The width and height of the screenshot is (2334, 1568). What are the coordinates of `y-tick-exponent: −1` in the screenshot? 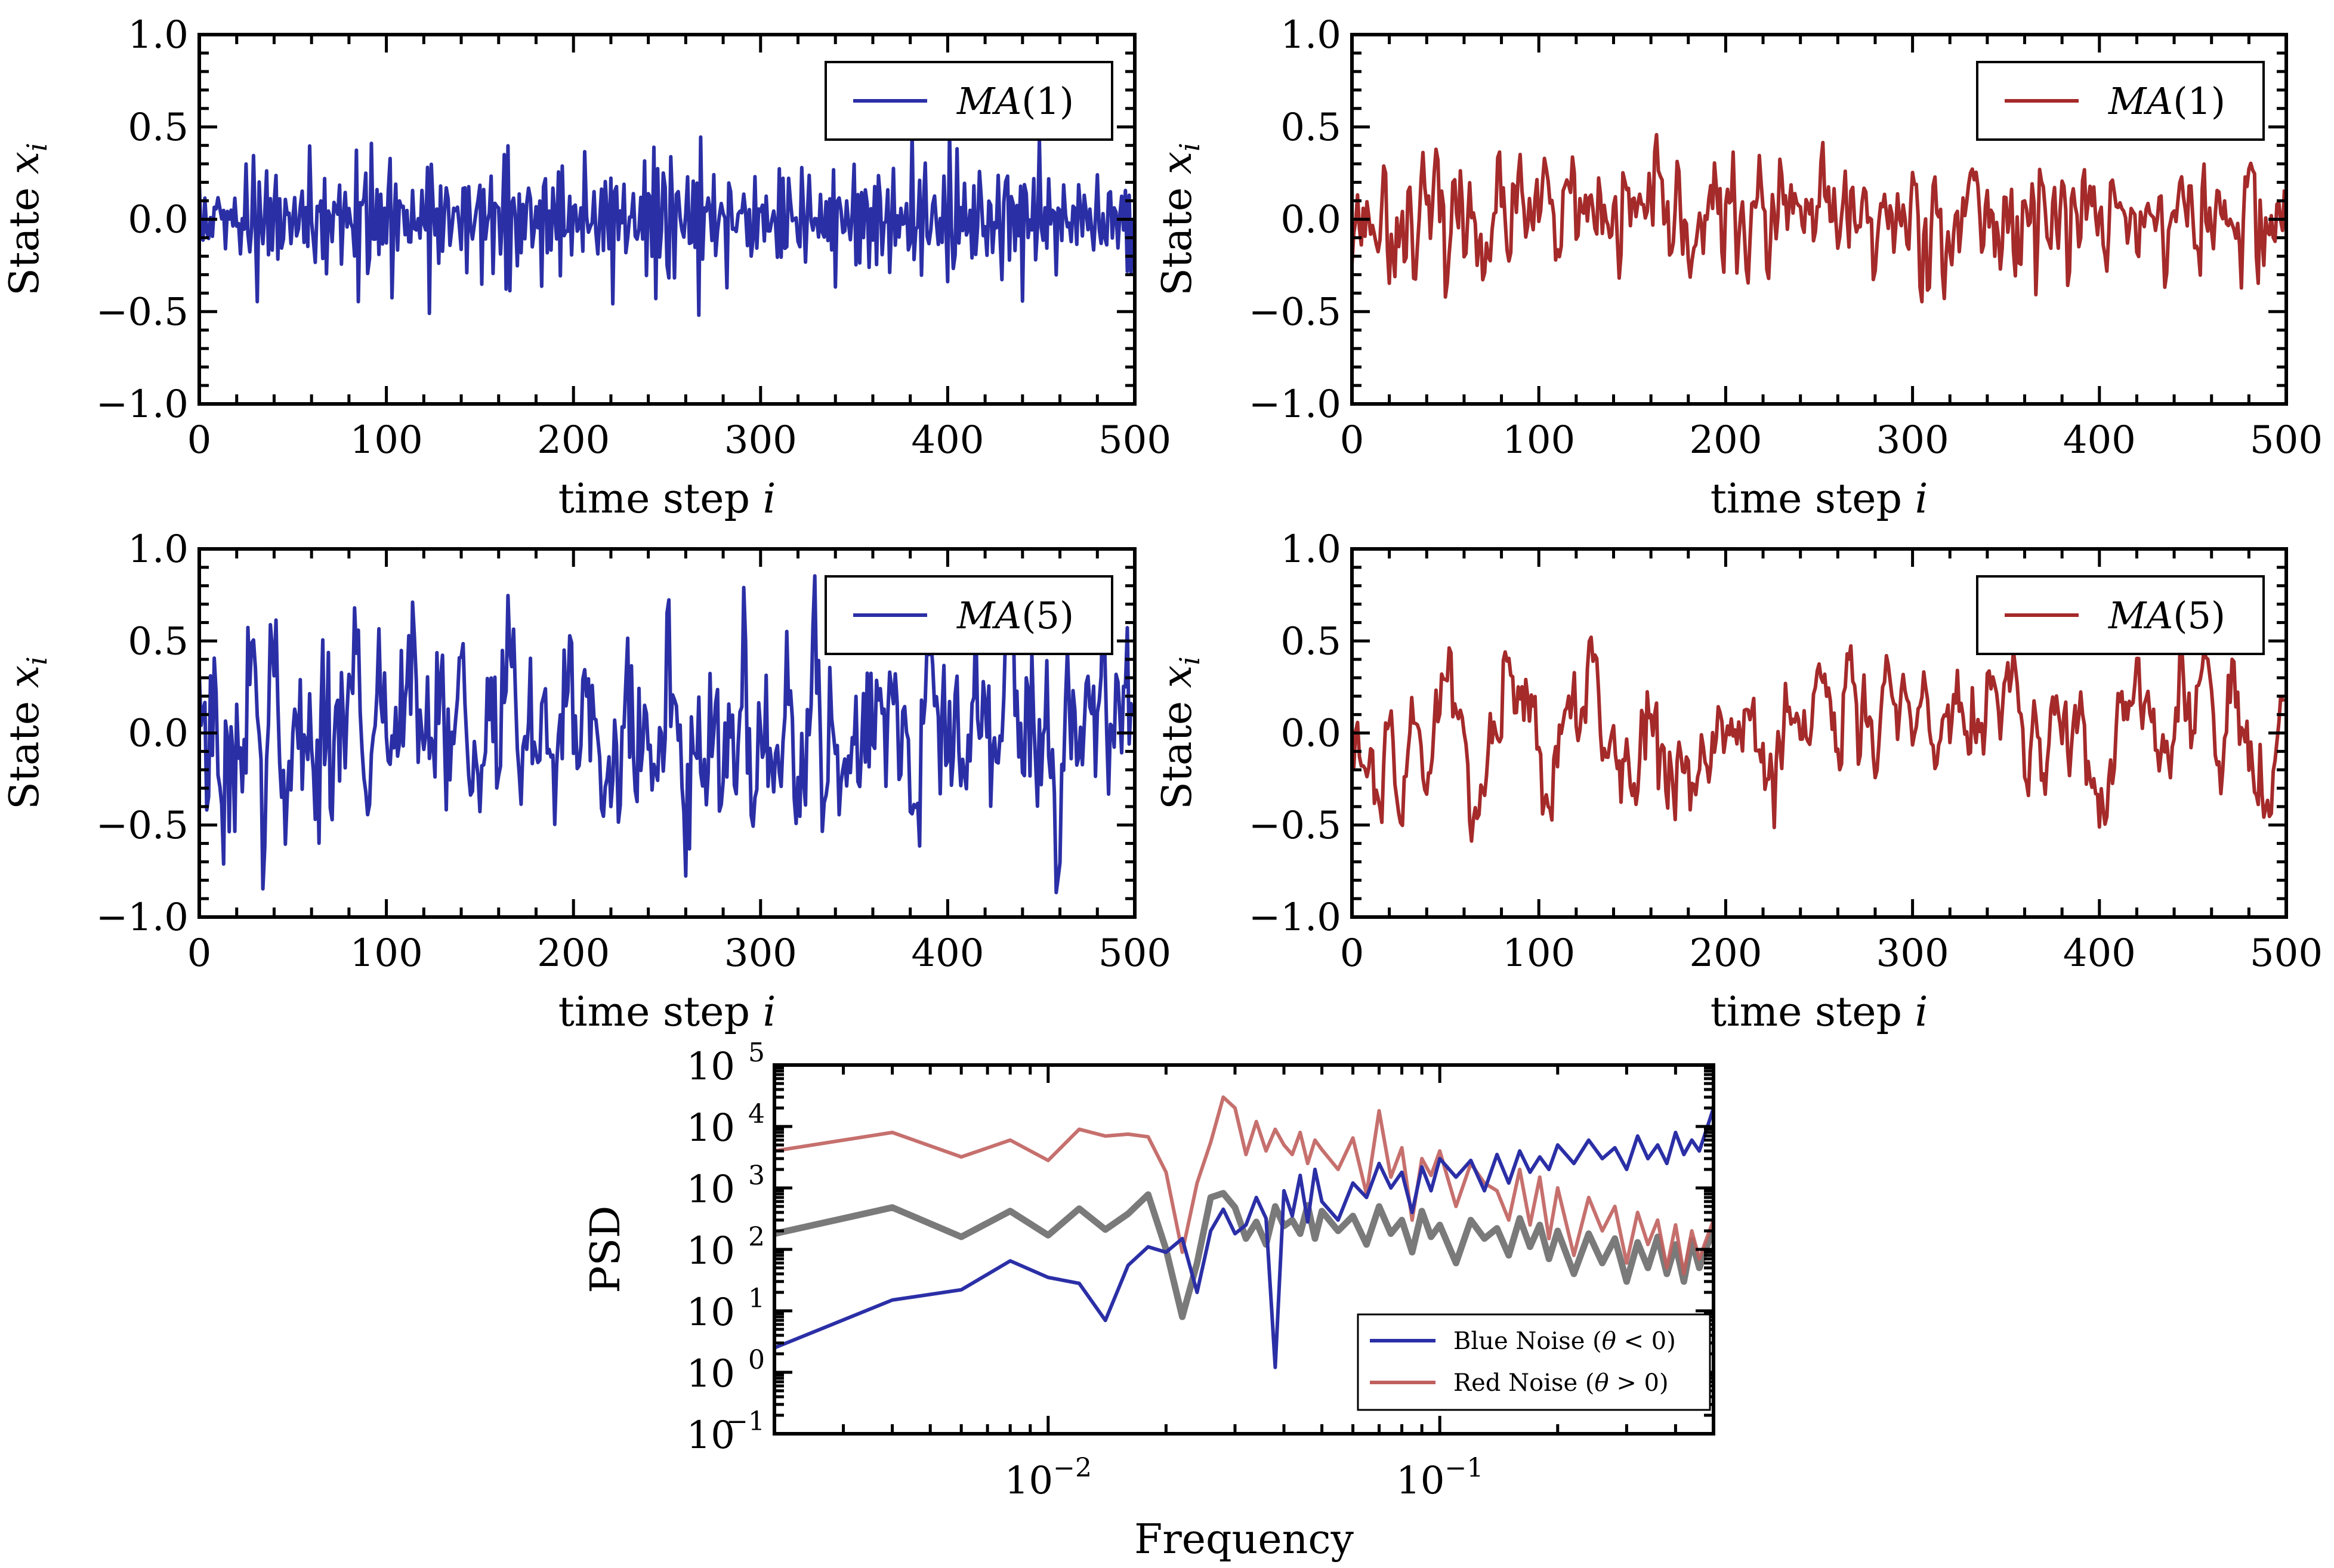 It's located at (745, 1421).